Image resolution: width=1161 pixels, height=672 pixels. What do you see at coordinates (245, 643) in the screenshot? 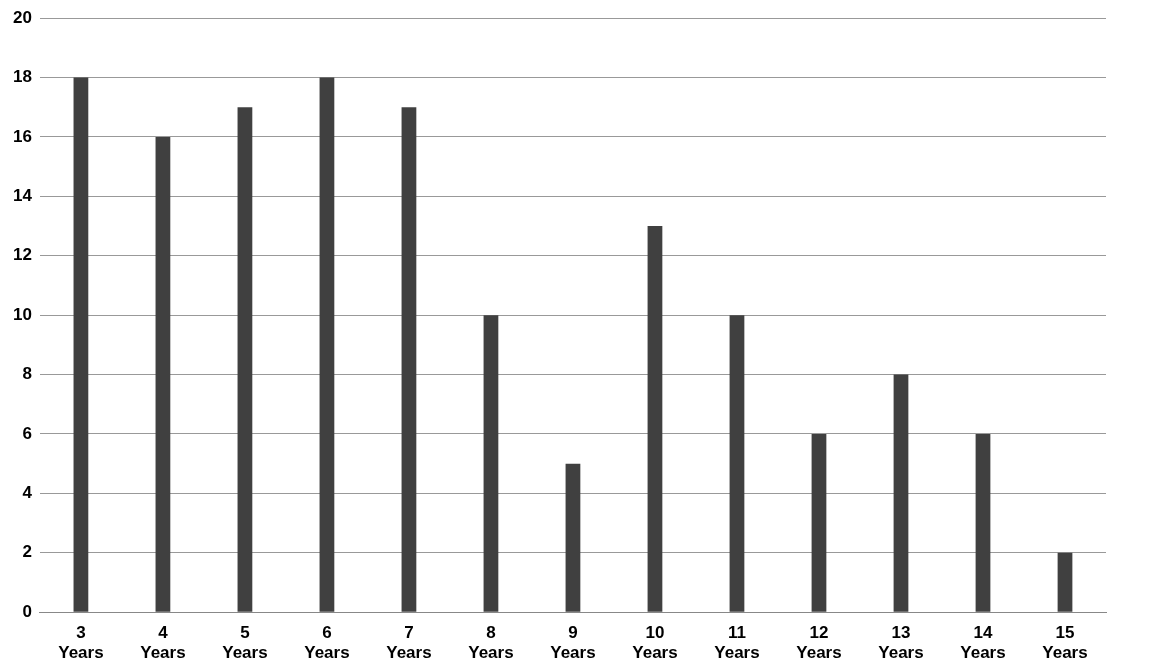
I see `x-tick-label: 5 Years` at bounding box center [245, 643].